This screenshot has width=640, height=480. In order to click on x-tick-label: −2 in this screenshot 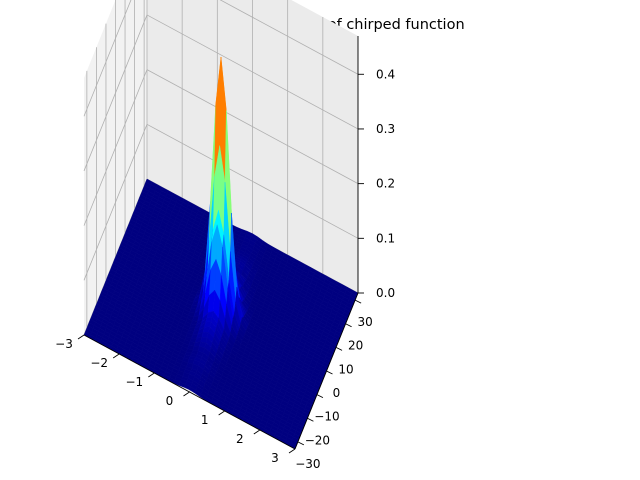, I will do `click(99, 363)`.